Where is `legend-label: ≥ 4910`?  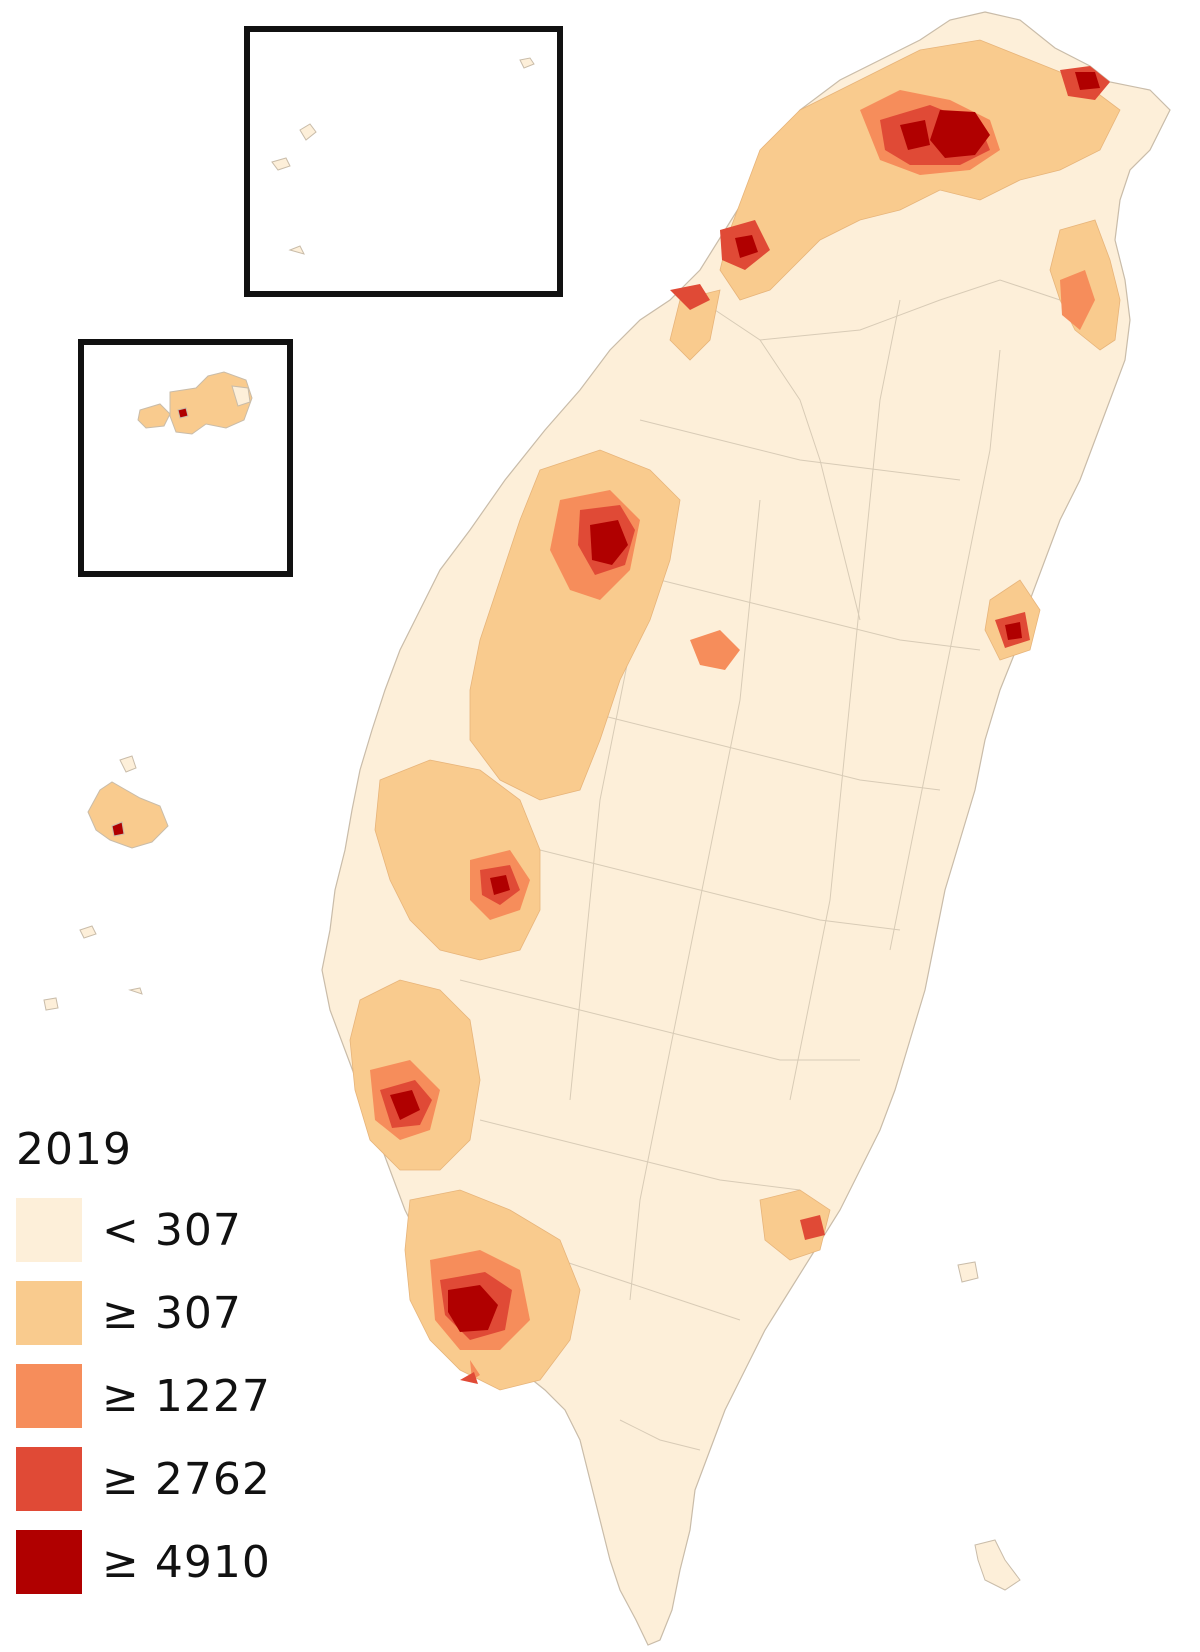 legend-label: ≥ 4910 is located at coordinates (186, 1562).